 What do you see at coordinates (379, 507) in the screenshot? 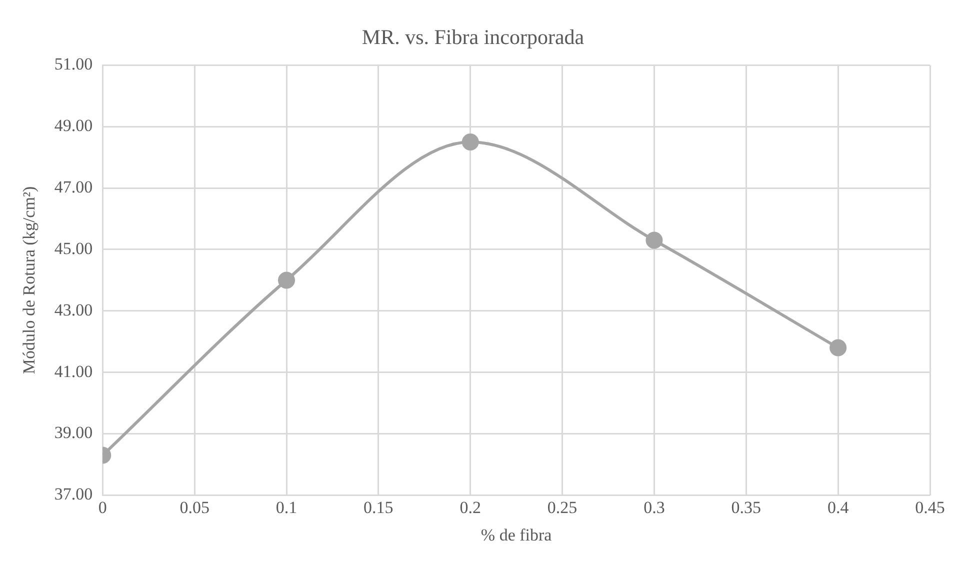
I see `x-tick-label: 0.15` at bounding box center [379, 507].